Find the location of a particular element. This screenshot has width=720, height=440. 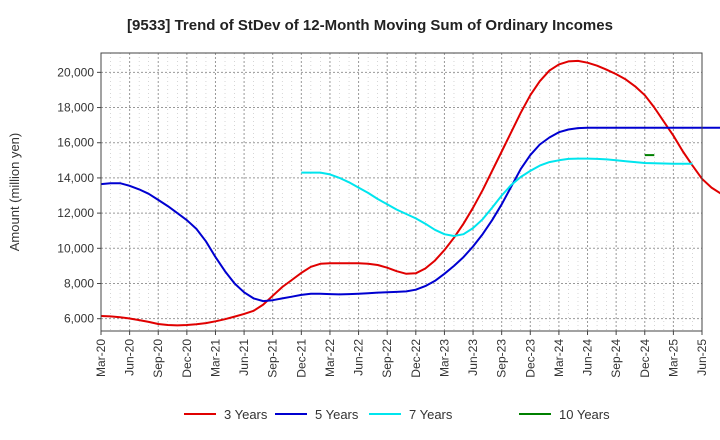

y-tick-label: 16,000 is located at coordinates (75, 143).